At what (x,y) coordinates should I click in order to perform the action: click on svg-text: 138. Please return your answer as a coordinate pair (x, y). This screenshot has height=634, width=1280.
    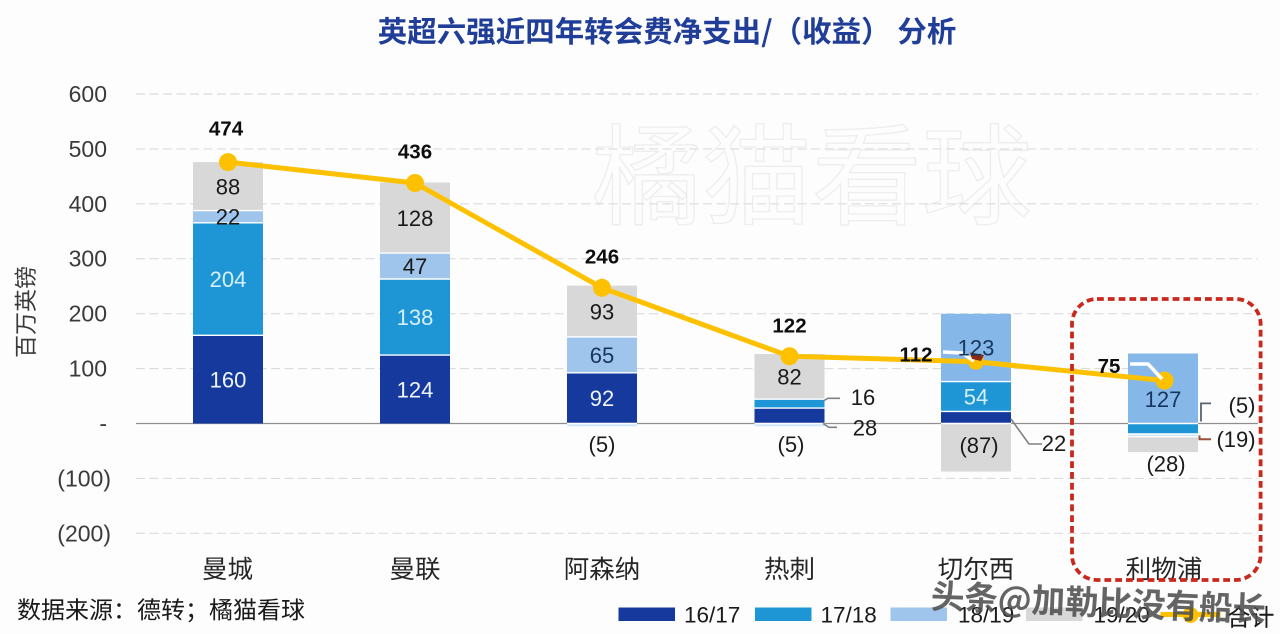
    Looking at the image, I should click on (415, 317).